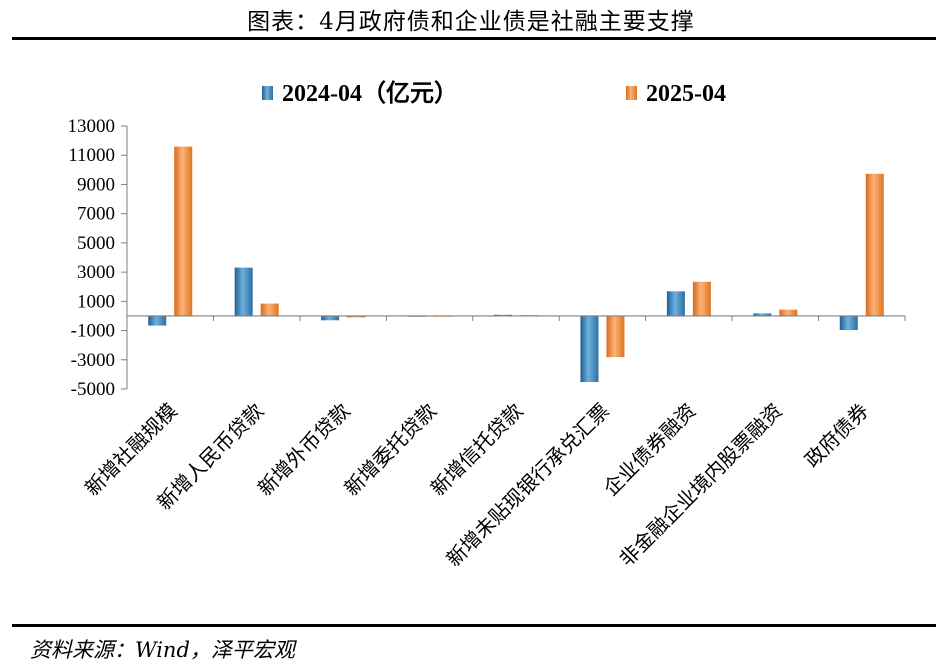  Describe the element at coordinates (96, 301) in the screenshot. I see `y-tick-label: 1000` at that location.